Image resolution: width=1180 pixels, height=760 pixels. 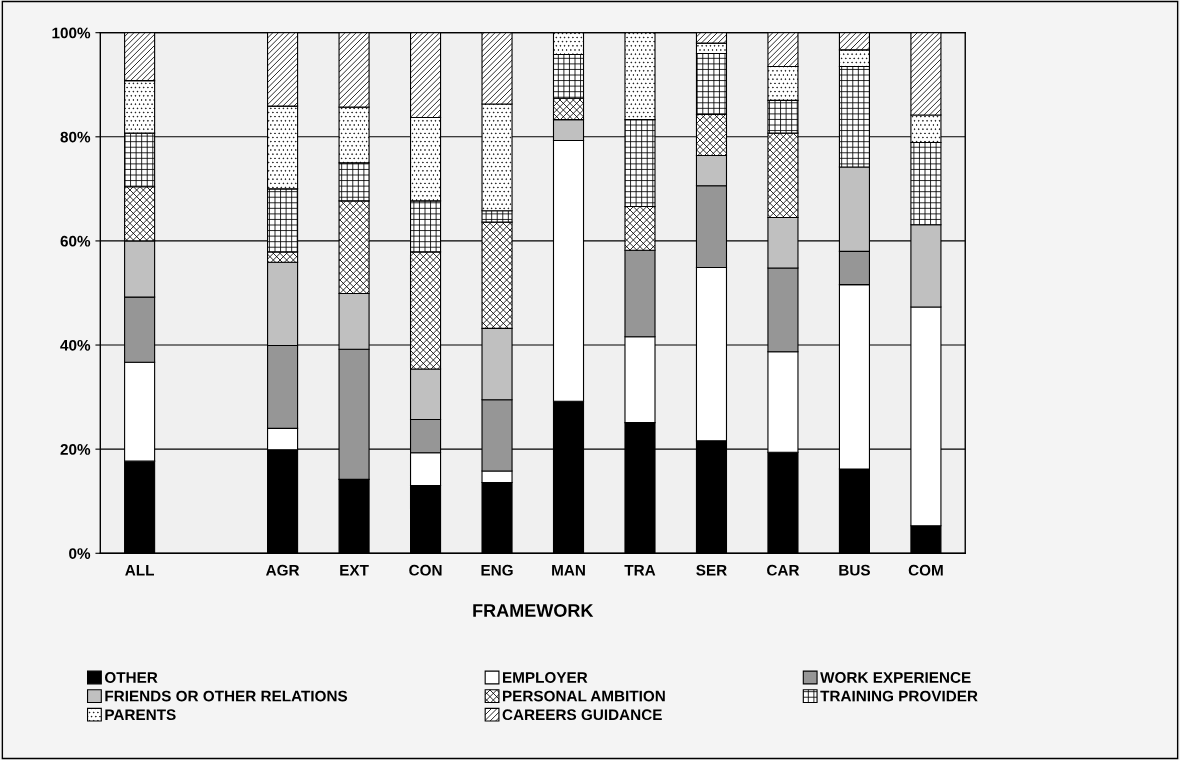 I want to click on x-tick-label: ALL, so click(x=139, y=570).